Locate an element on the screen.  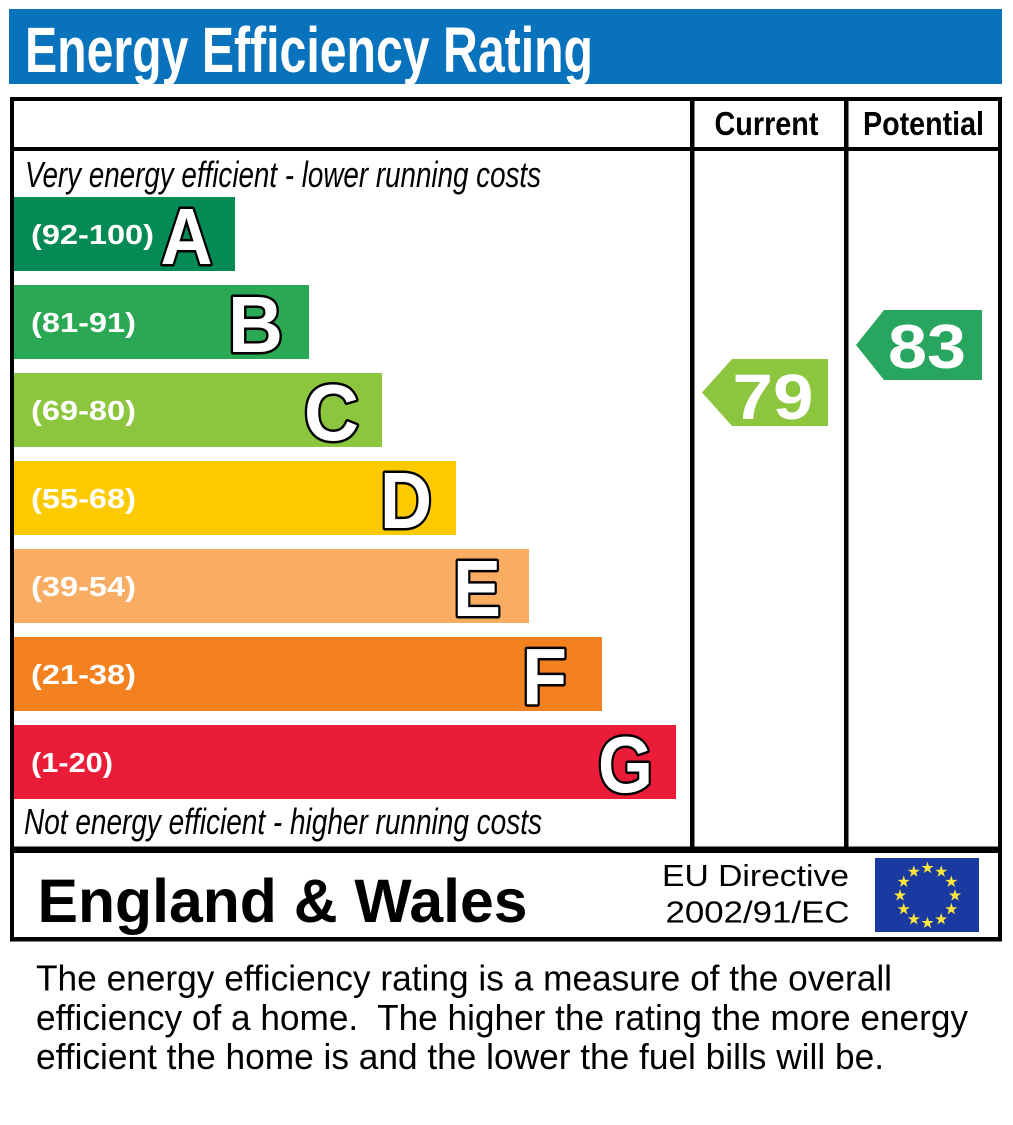
svg-text: Energy Efficiency Rating is located at coordinates (309, 50).